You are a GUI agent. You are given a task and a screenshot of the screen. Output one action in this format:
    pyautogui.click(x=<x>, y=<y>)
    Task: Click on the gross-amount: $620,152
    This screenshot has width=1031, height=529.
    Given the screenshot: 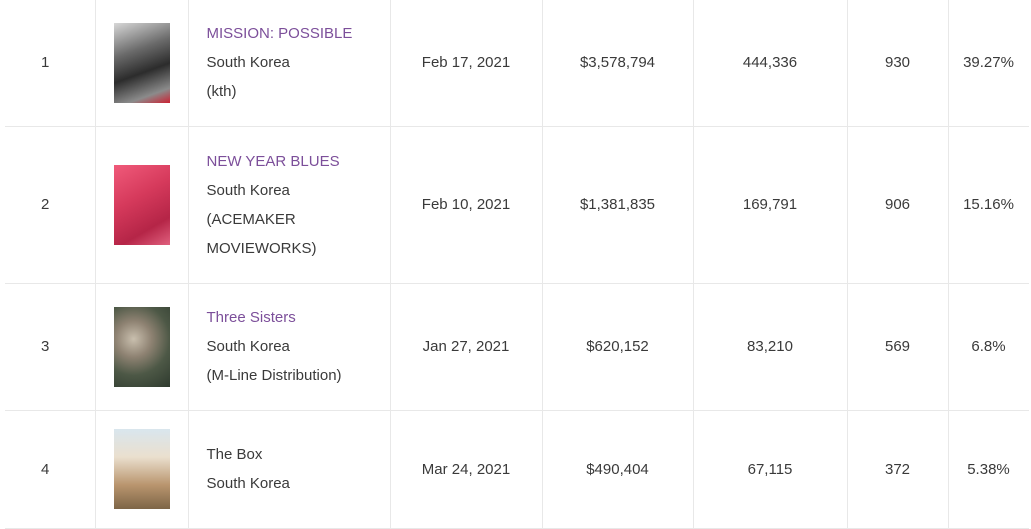 What is the action you would take?
    pyautogui.click(x=618, y=347)
    